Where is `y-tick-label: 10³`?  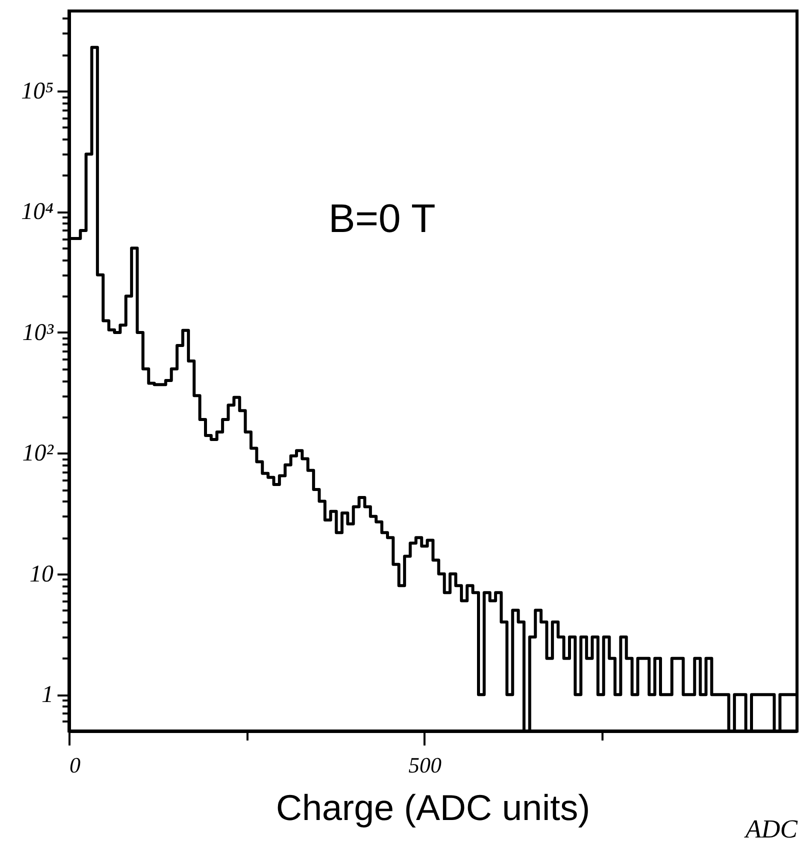
y-tick-label: 10³ is located at coordinates (38, 333).